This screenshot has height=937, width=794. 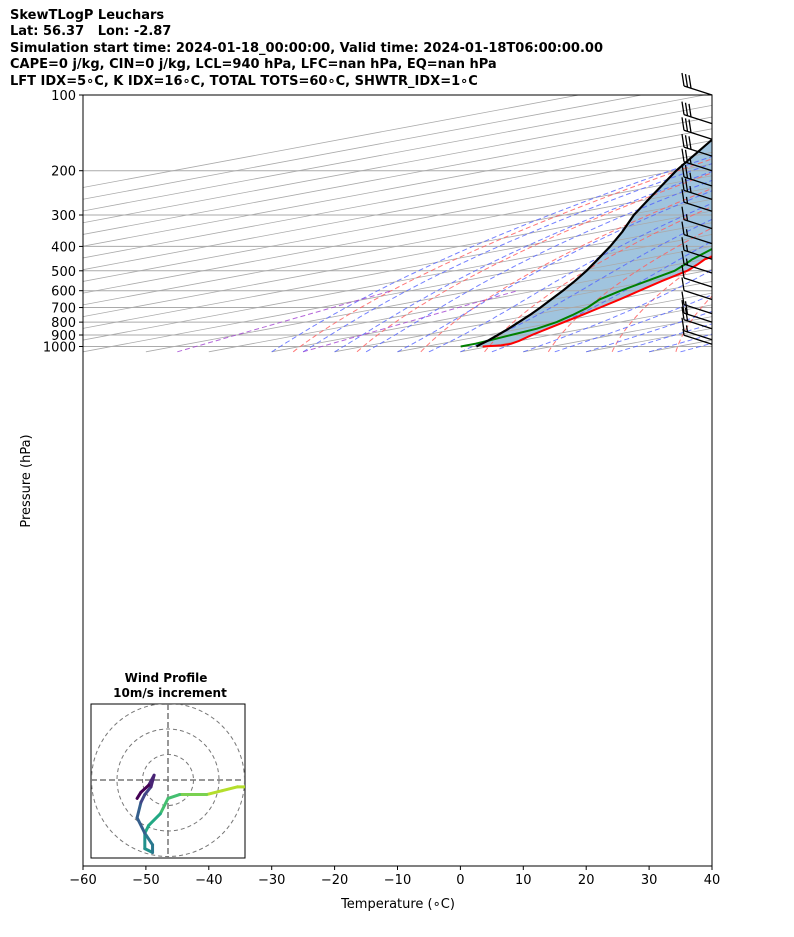 I want to click on y-tick-label: 800, so click(x=63, y=323).